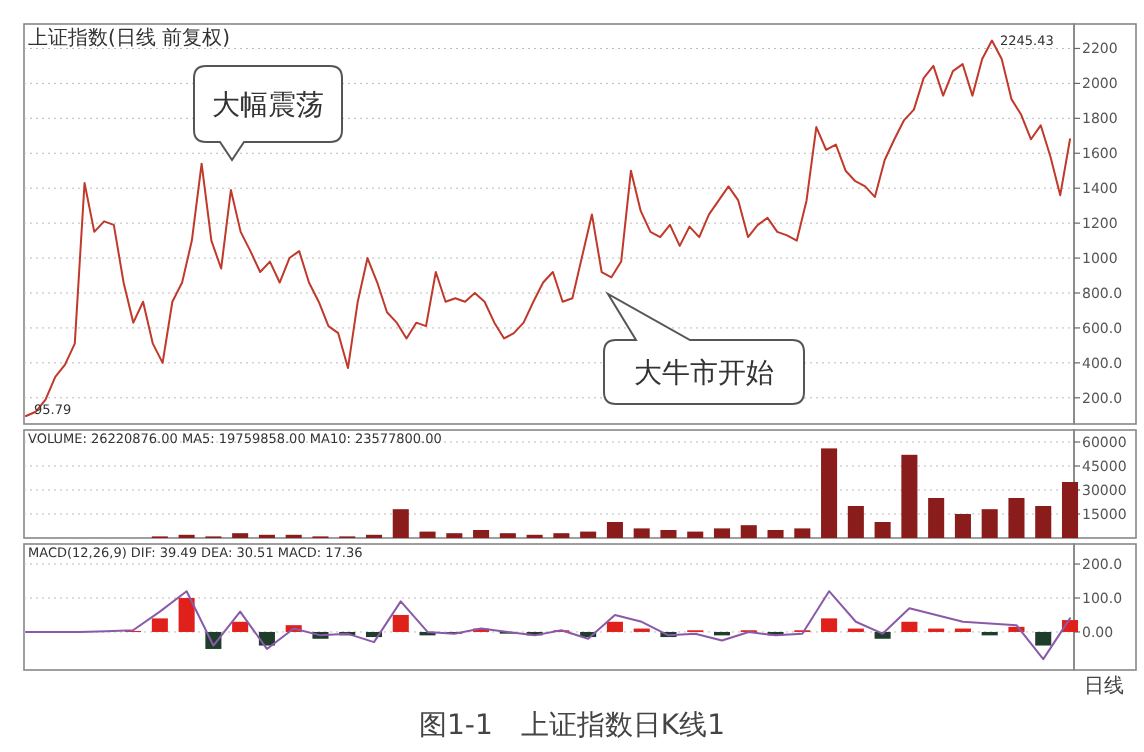 This screenshot has height=752, width=1144. Describe the element at coordinates (572, 726) in the screenshot. I see `caption: 图1-1 上证指数日K线1` at that location.